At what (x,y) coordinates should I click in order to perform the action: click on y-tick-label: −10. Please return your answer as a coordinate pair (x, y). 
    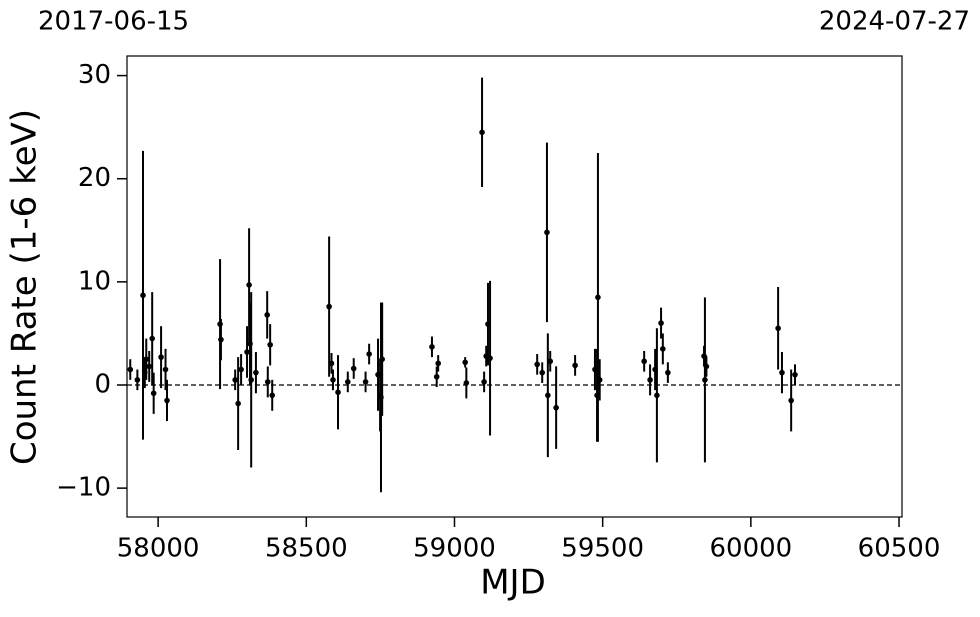
    Looking at the image, I should click on (83, 488).